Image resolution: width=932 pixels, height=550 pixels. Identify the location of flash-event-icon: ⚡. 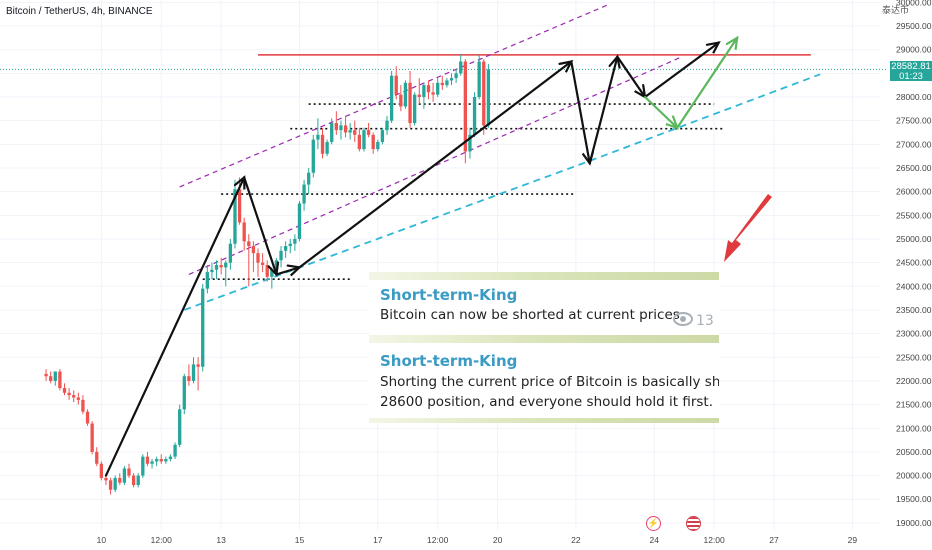
(653, 523).